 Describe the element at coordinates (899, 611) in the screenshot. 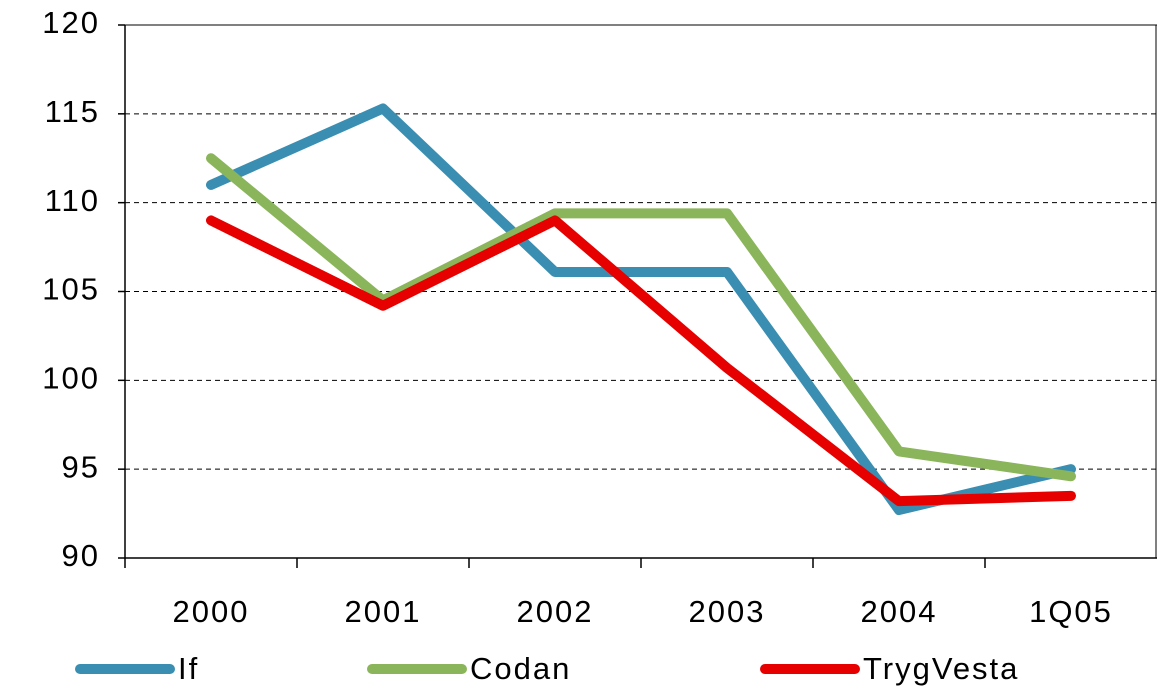

I see `x-tick-label: 2004` at that location.